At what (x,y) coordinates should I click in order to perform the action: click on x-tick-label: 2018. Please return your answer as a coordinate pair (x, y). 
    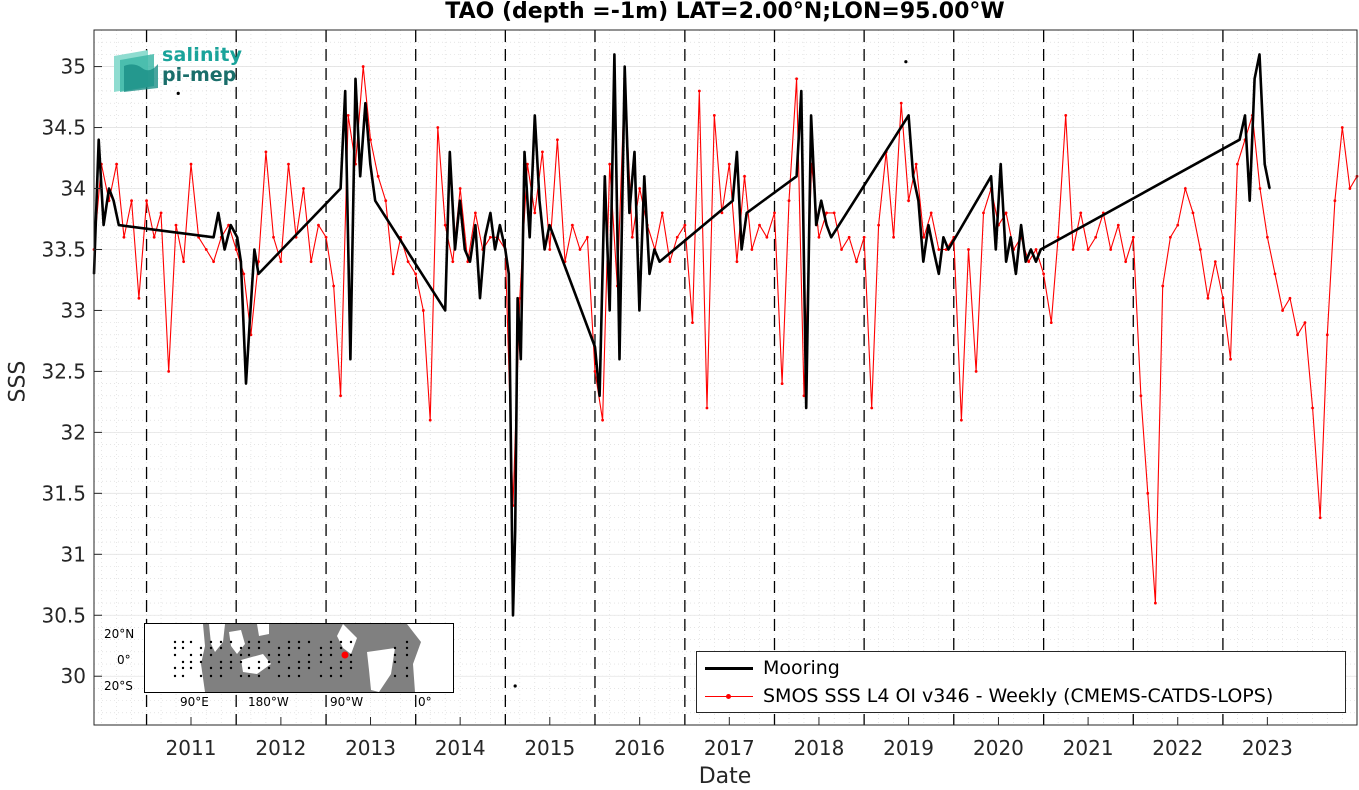
    Looking at the image, I should click on (818, 748).